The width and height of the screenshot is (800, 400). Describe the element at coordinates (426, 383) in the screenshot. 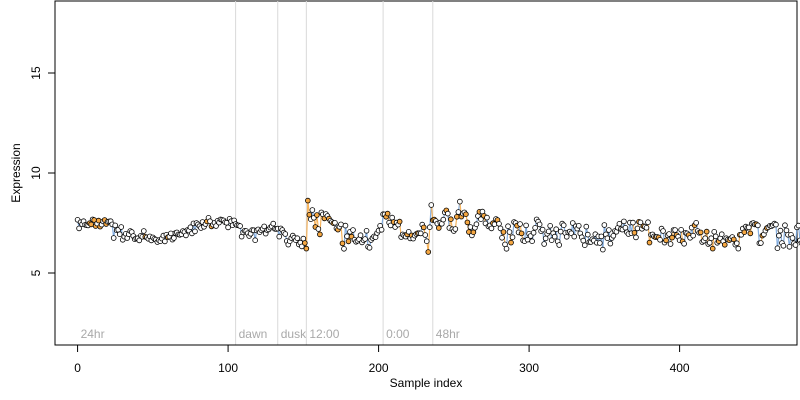

I see `x-axis-title: Sample index` at that location.